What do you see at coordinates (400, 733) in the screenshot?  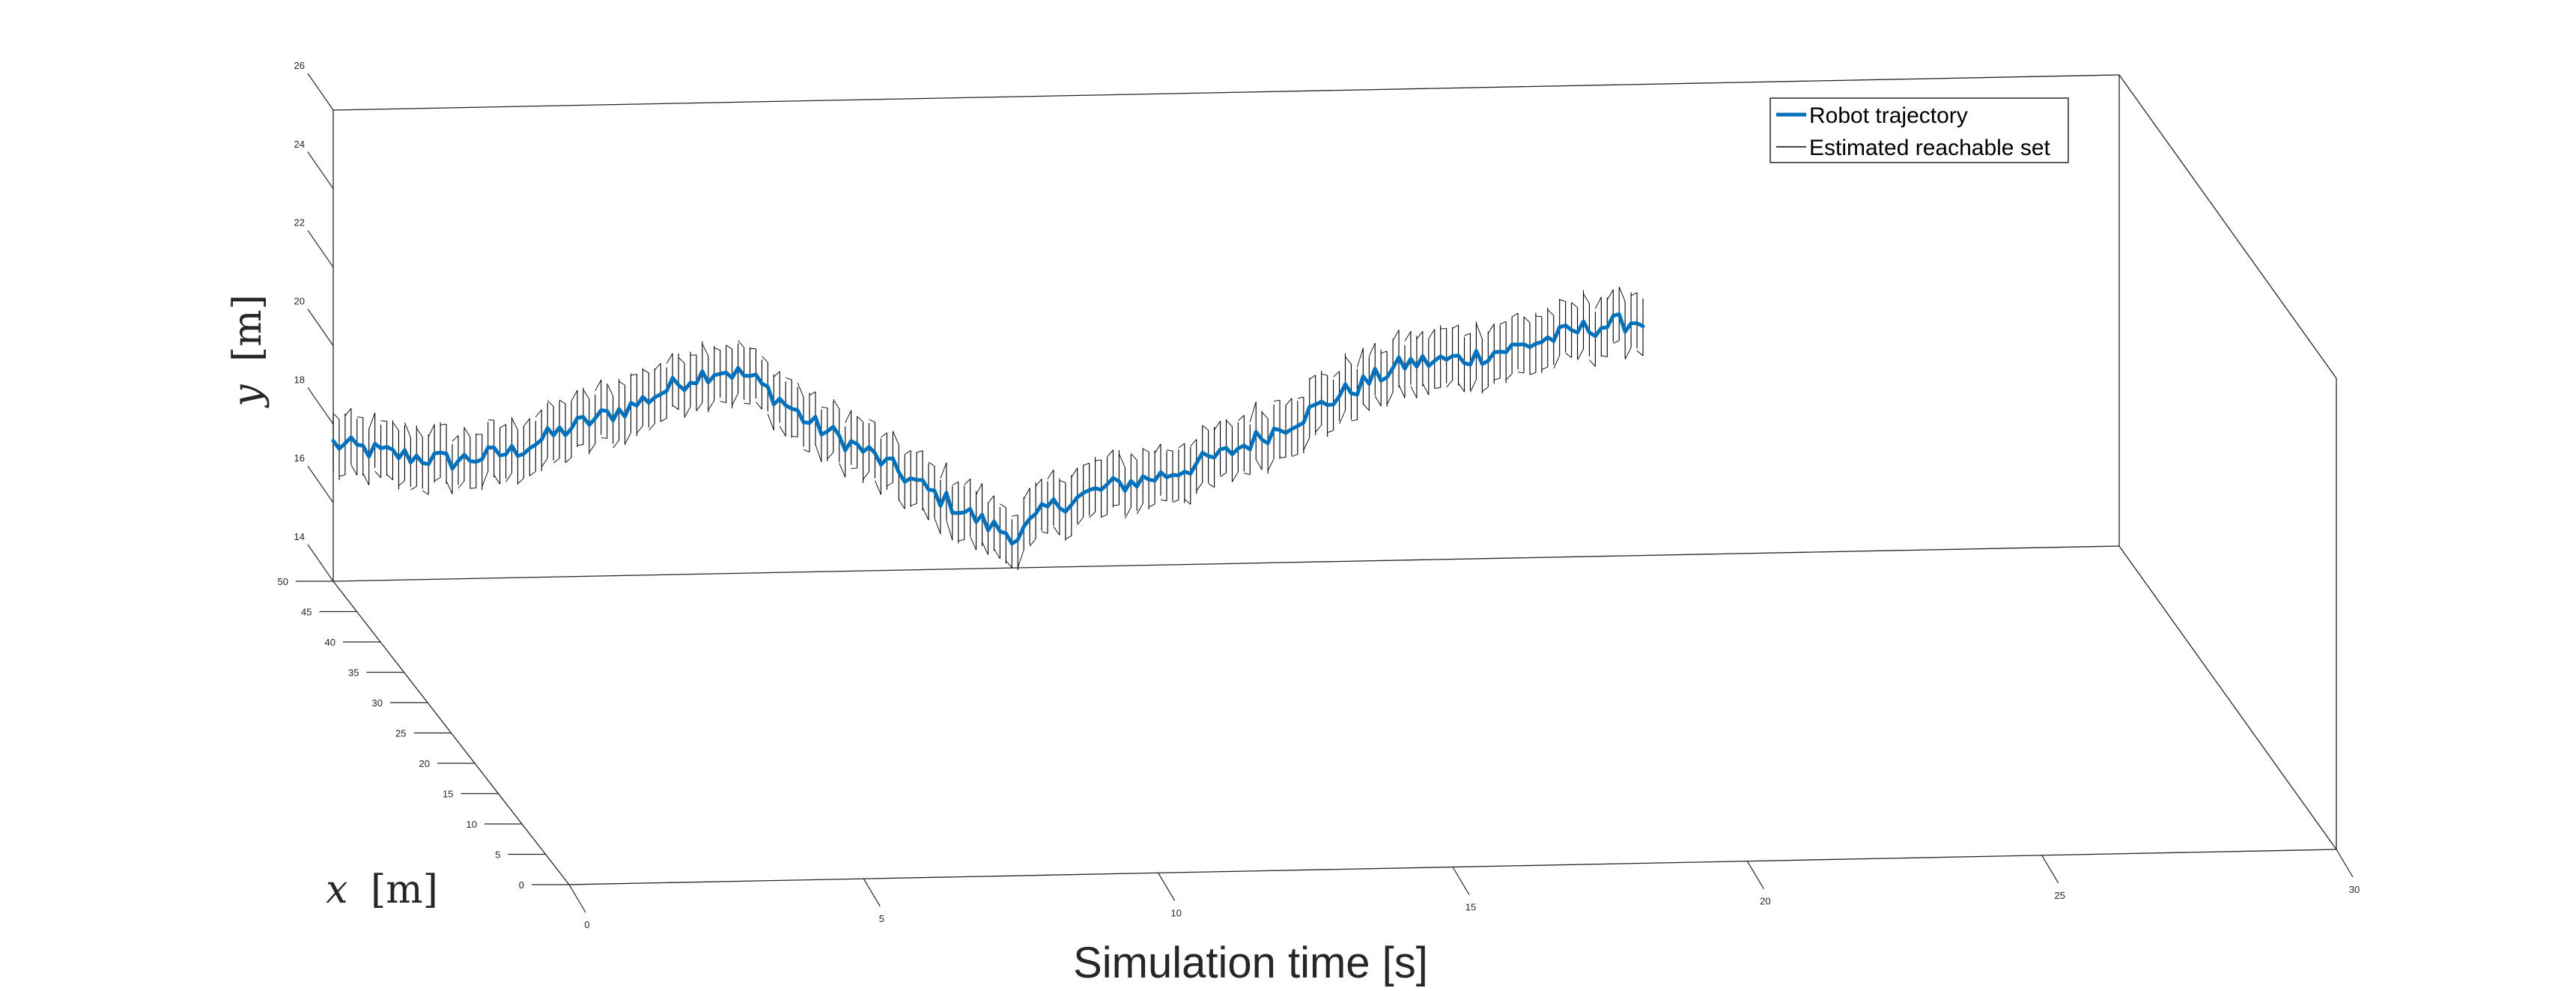 I see `x-axis-tick-label: 25` at bounding box center [400, 733].